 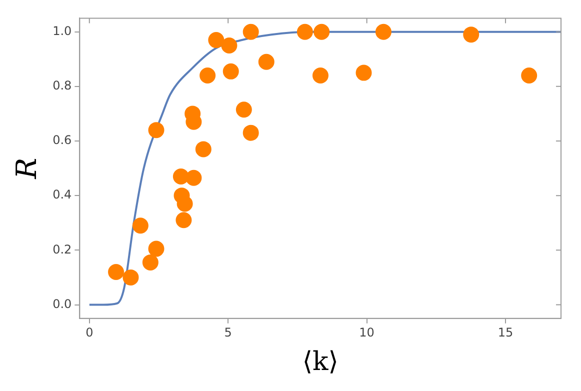 I want to click on y-tick-label: 0.2, so click(x=62, y=249).